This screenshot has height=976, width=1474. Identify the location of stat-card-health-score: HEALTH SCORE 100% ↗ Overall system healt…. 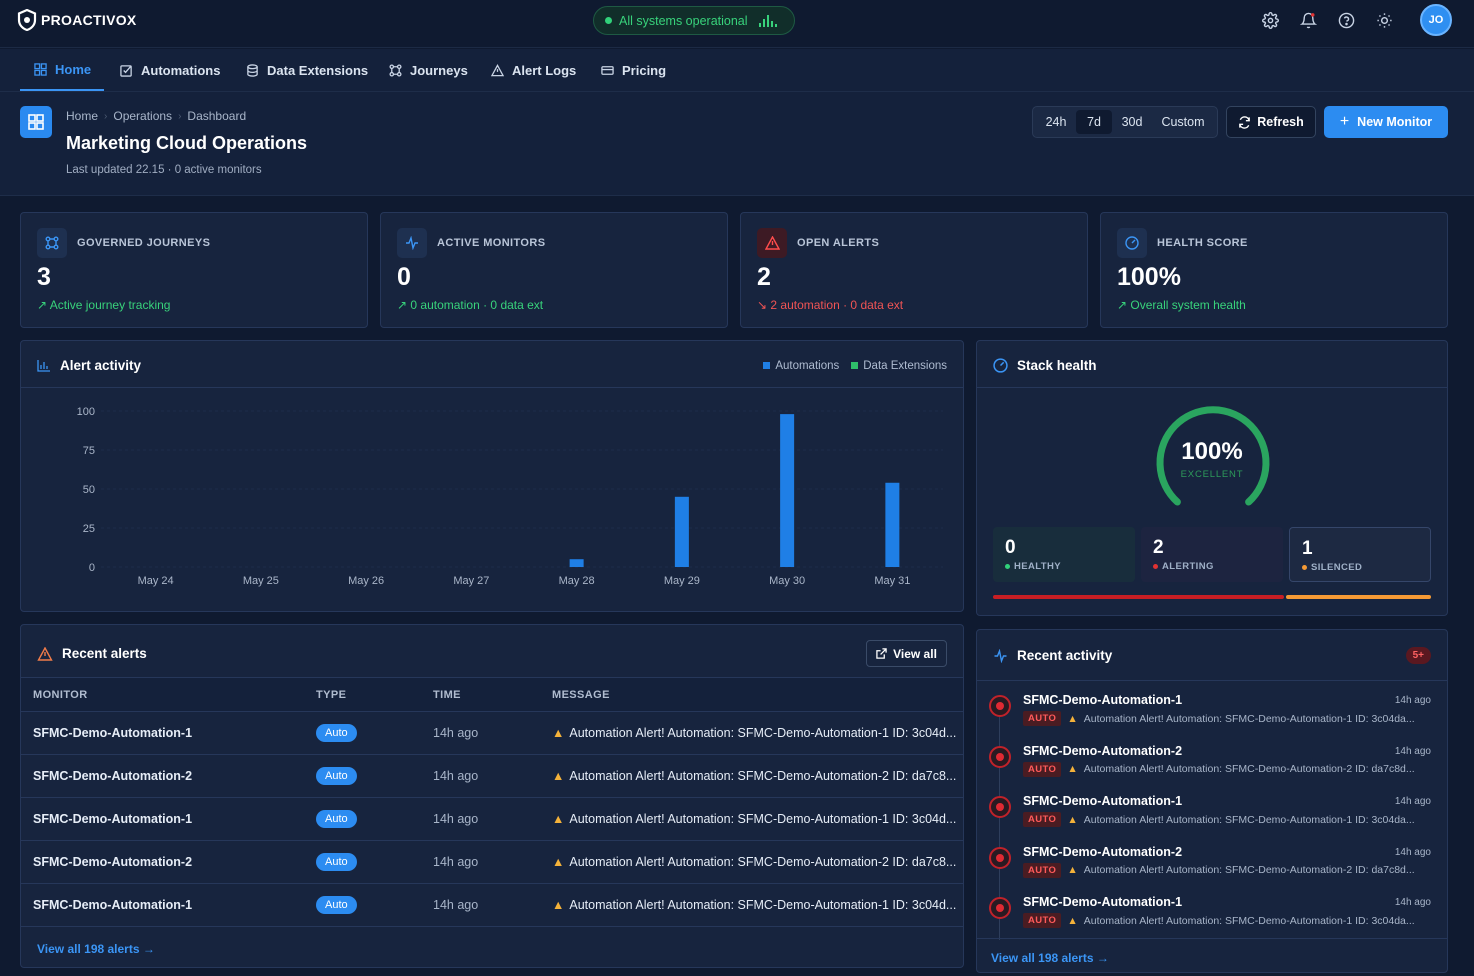
(1274, 270).